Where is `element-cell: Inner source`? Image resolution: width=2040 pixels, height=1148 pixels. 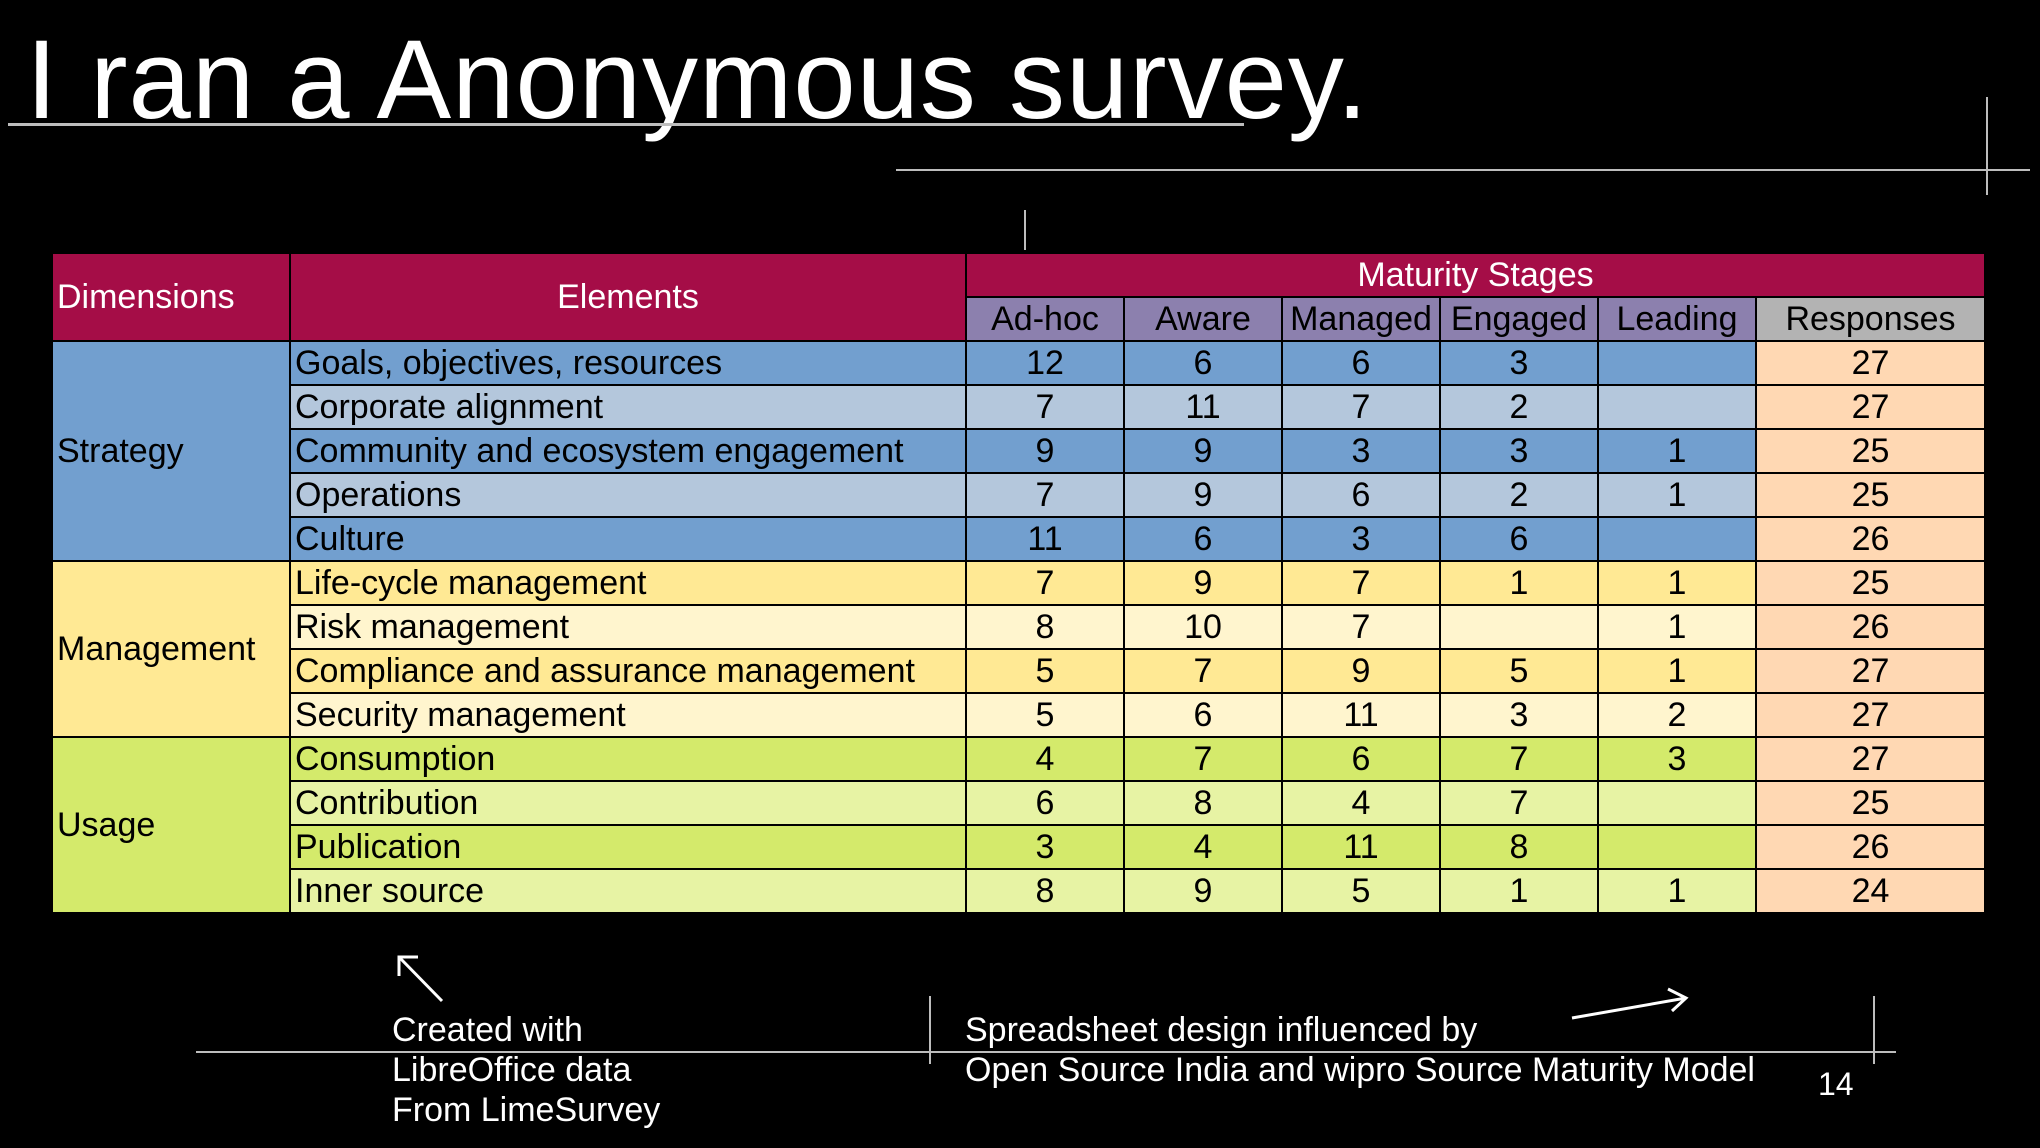 element-cell: Inner source is located at coordinates (628, 891).